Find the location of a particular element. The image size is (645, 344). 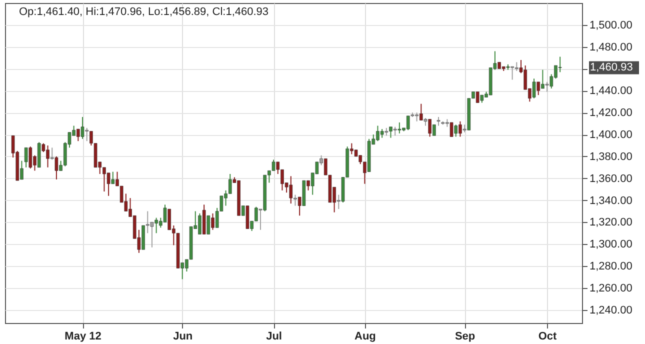

x-tick-label: Aug is located at coordinates (365, 336).